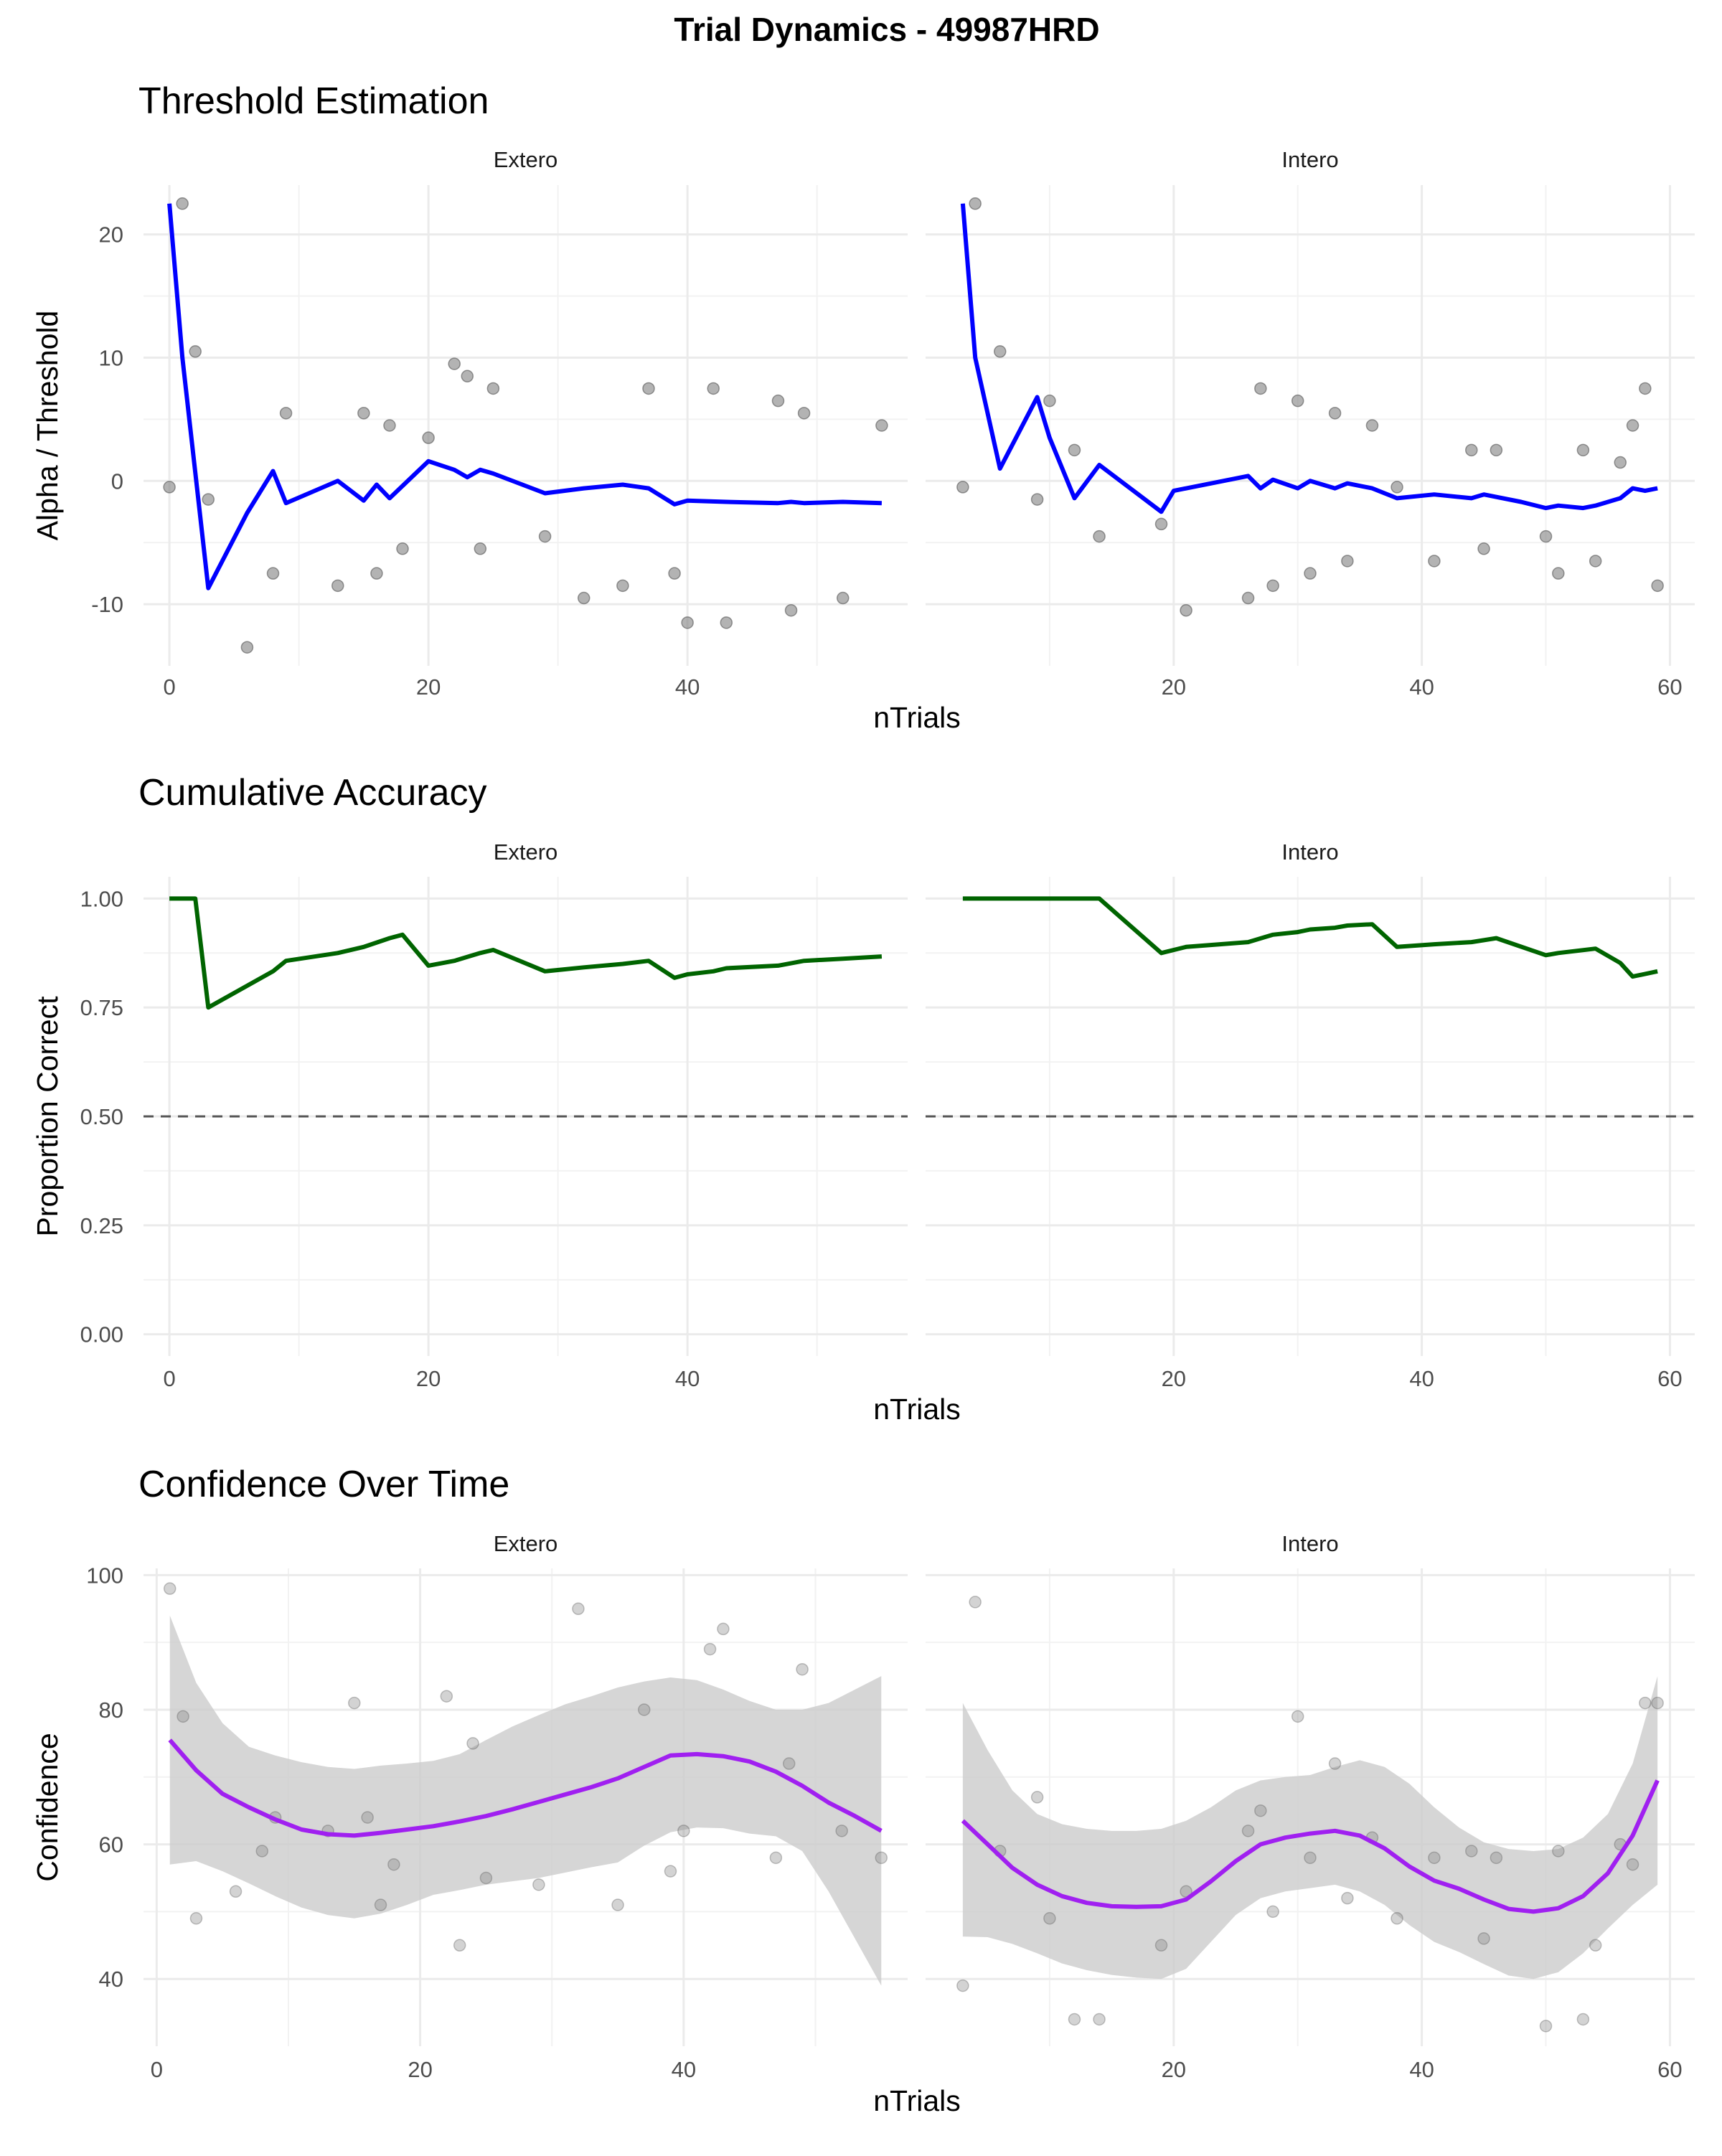 This screenshot has height=2156, width=1722. Describe the element at coordinates (102, 1334) in the screenshot. I see `y-tick-label: 0.00` at that location.